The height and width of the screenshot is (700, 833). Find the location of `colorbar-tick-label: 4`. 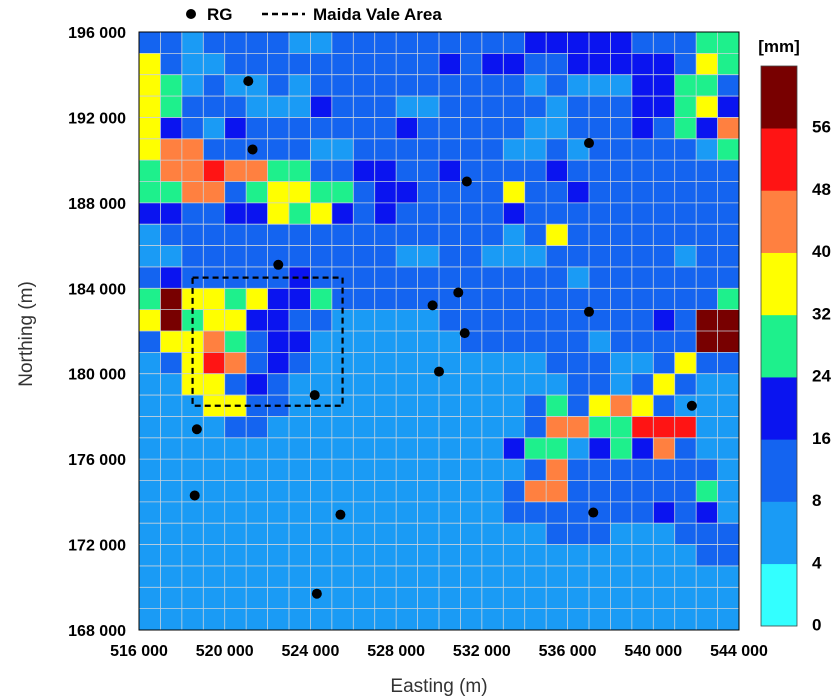

colorbar-tick-label: 4 is located at coordinates (817, 562).